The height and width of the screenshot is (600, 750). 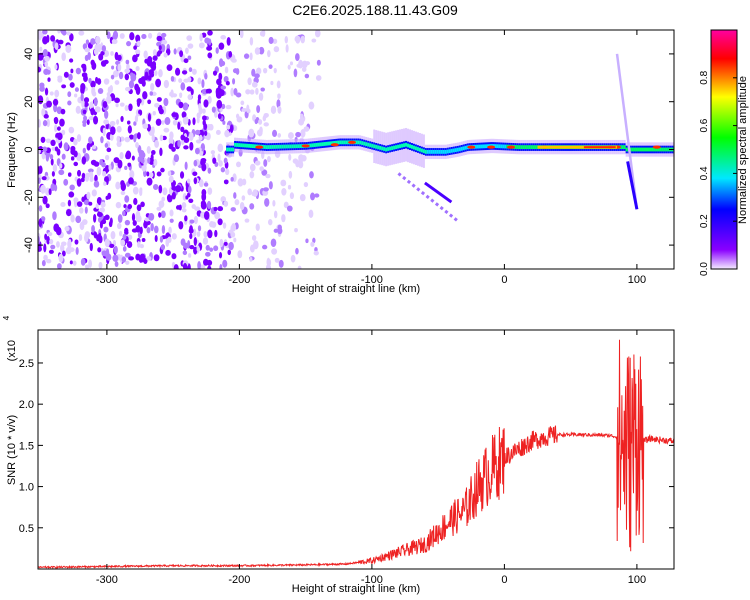 I want to click on spectrogram-x-tick-label: -200, so click(x=239, y=280).